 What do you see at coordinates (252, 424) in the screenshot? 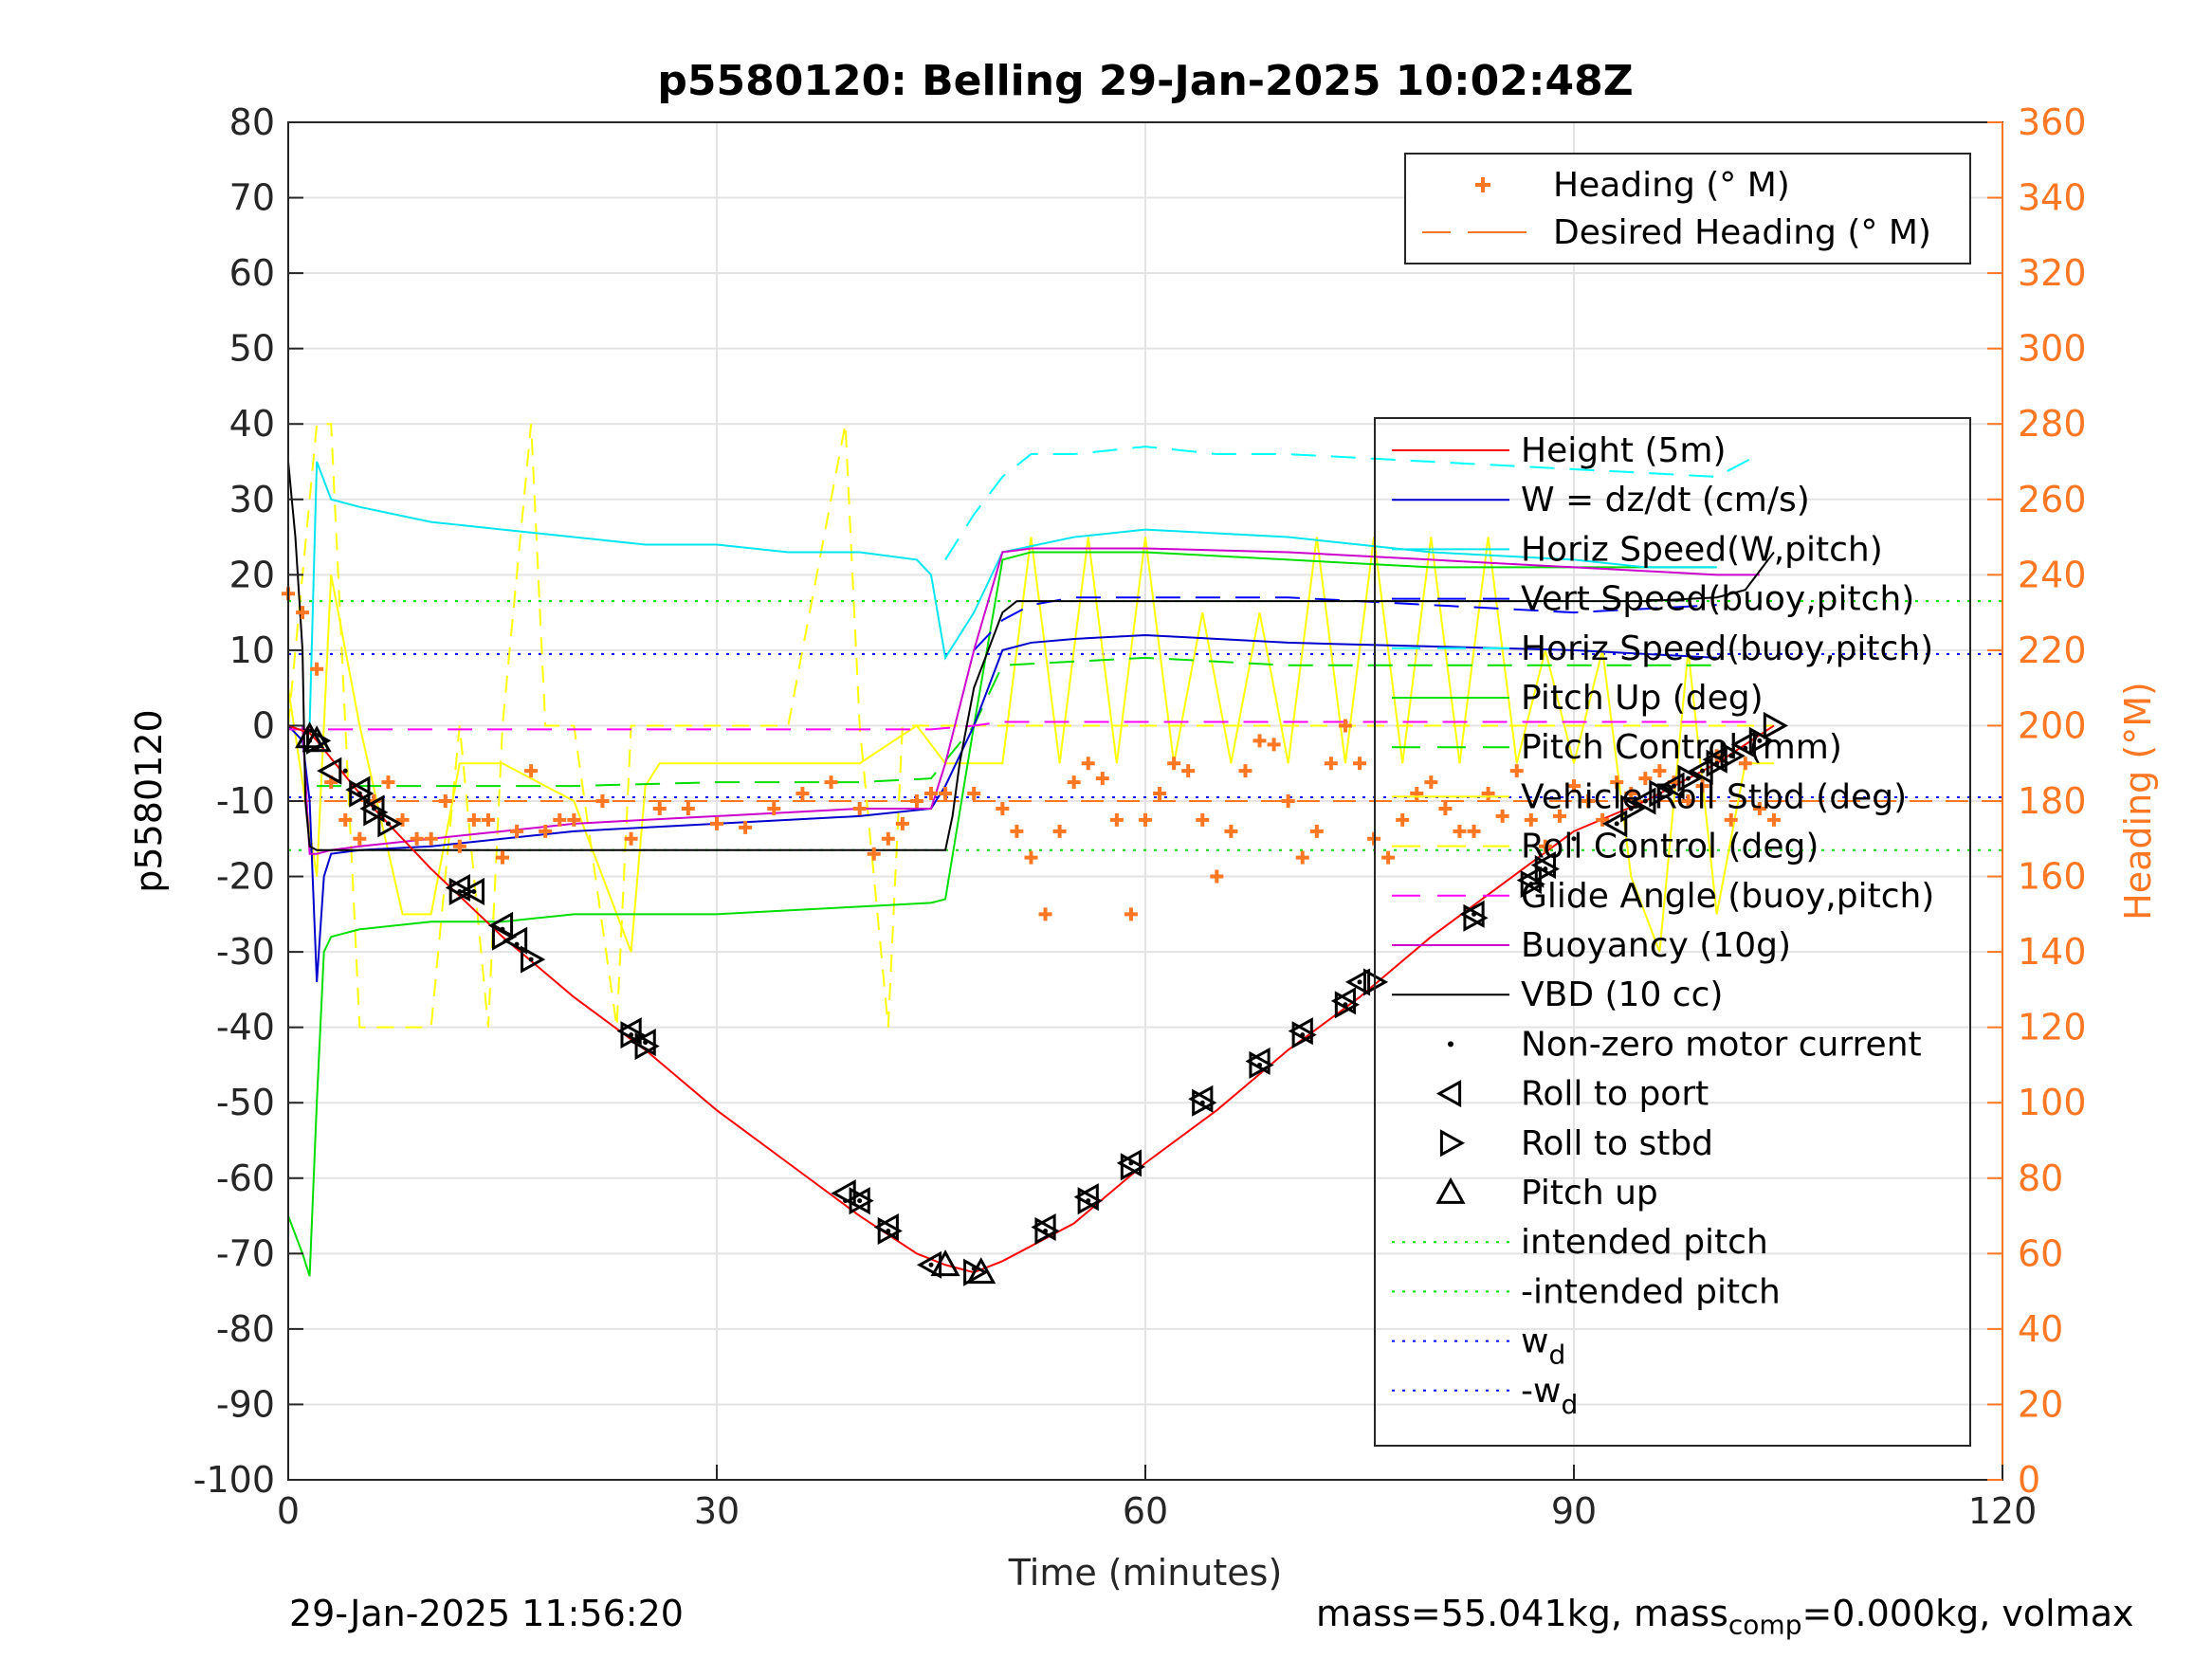
I see `y-left-tick-label: 40` at bounding box center [252, 424].